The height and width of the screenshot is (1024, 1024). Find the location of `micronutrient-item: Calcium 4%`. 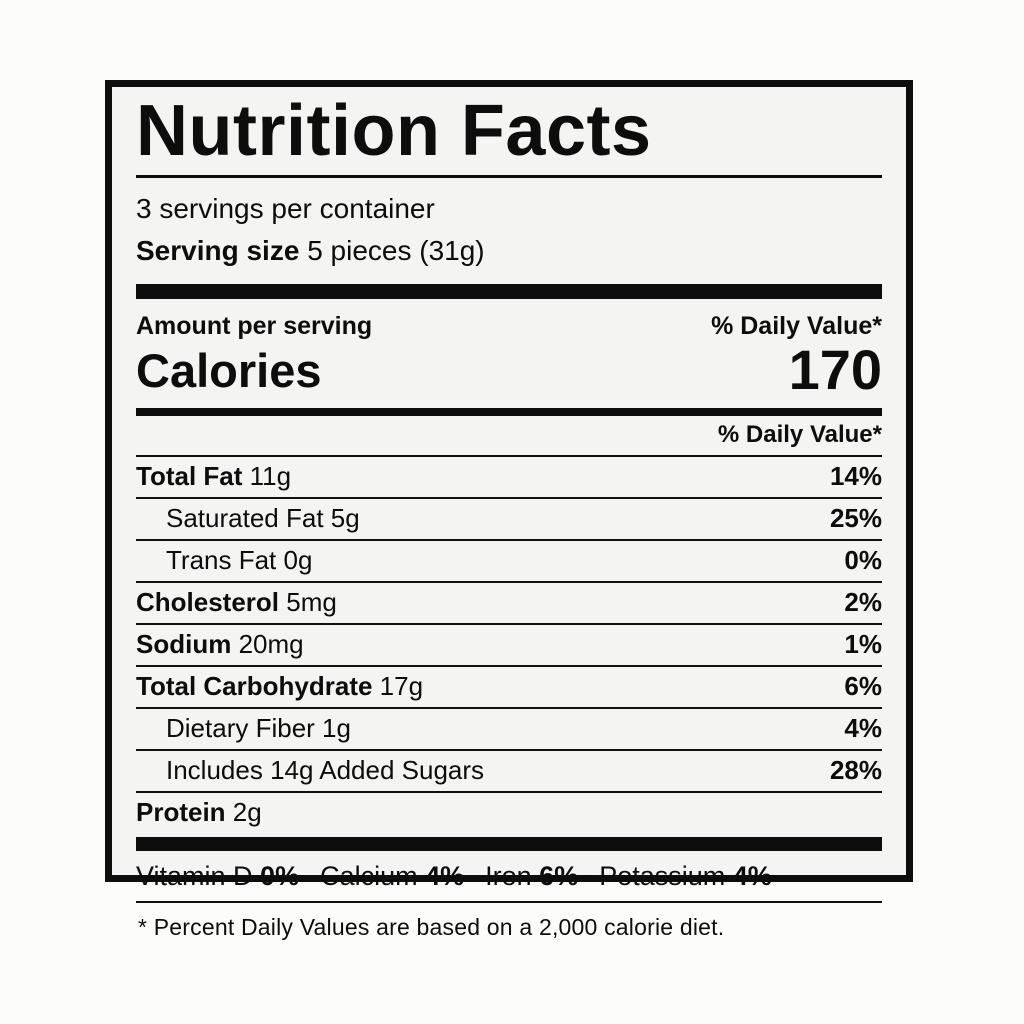

micronutrient-item: Calcium 4% is located at coordinates (392, 876).